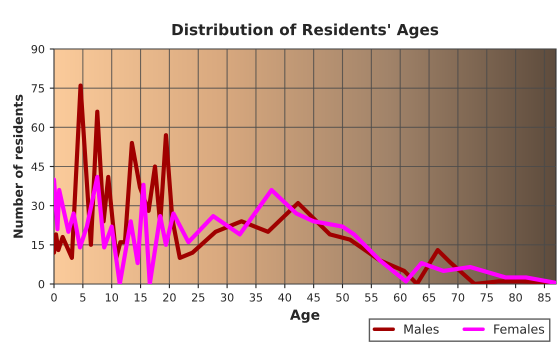  What do you see at coordinates (38, 127) in the screenshot?
I see `y-tick-label: 60` at bounding box center [38, 127].